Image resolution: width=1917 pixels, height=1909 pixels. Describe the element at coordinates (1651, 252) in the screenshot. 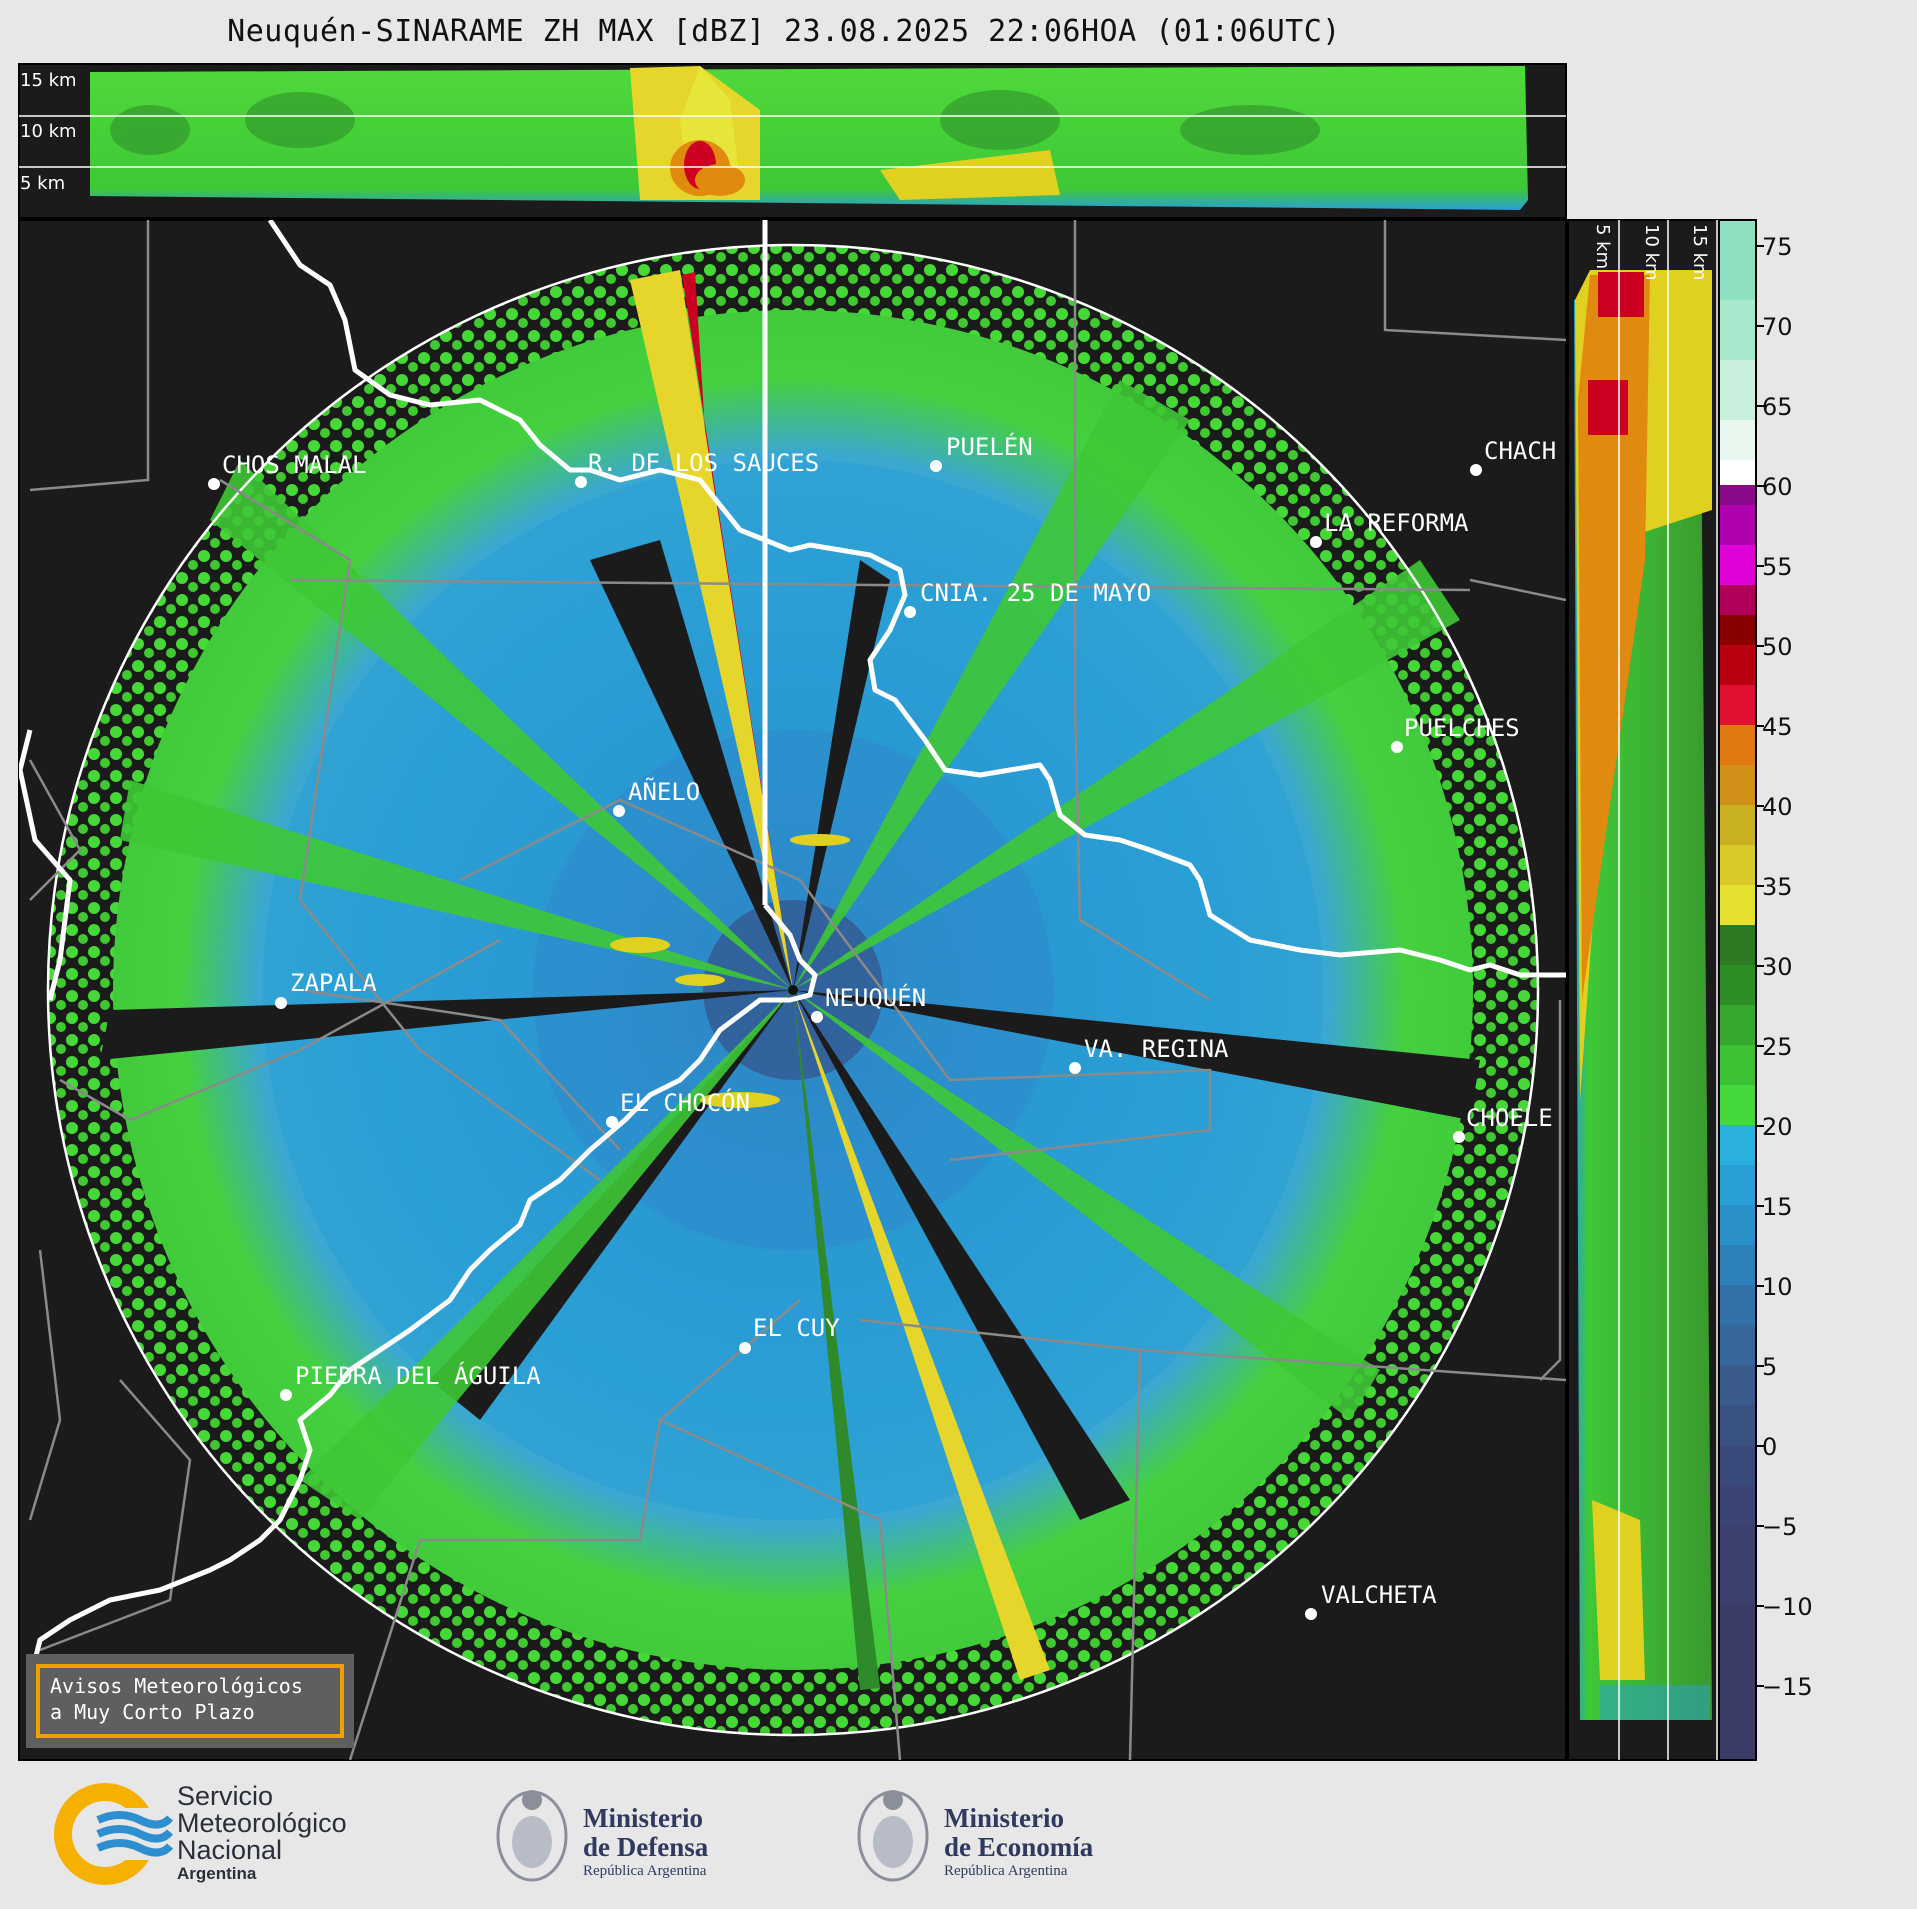

I see `side-km-label-10: 10 km` at that location.